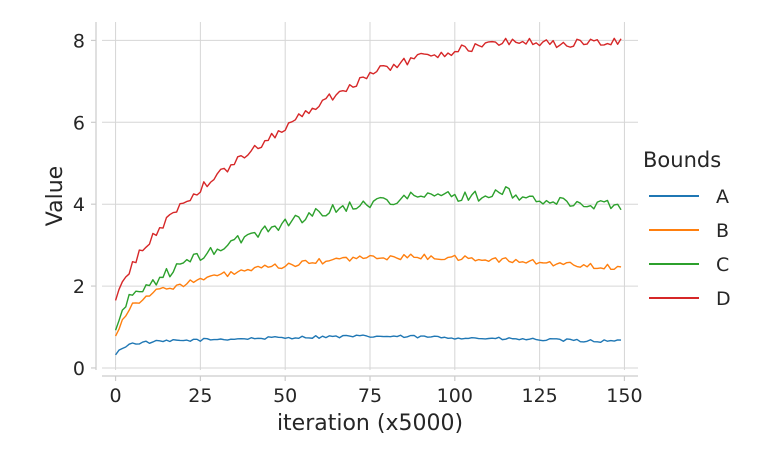  I want to click on y-tick-label: 2, so click(79, 287).